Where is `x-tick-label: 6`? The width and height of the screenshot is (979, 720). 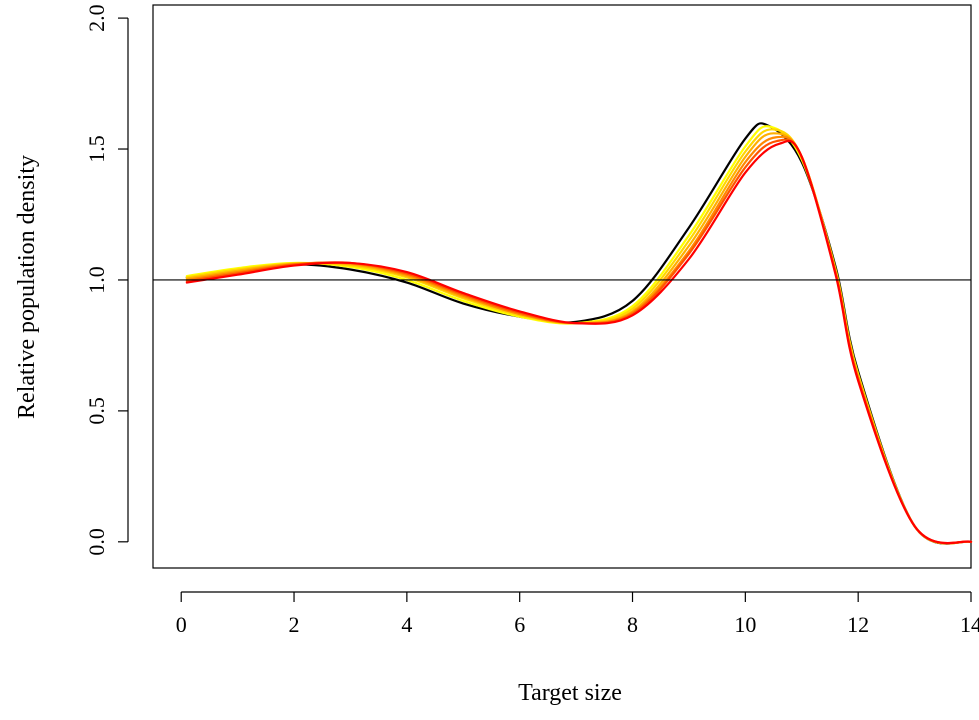 x-tick-label: 6 is located at coordinates (519, 624).